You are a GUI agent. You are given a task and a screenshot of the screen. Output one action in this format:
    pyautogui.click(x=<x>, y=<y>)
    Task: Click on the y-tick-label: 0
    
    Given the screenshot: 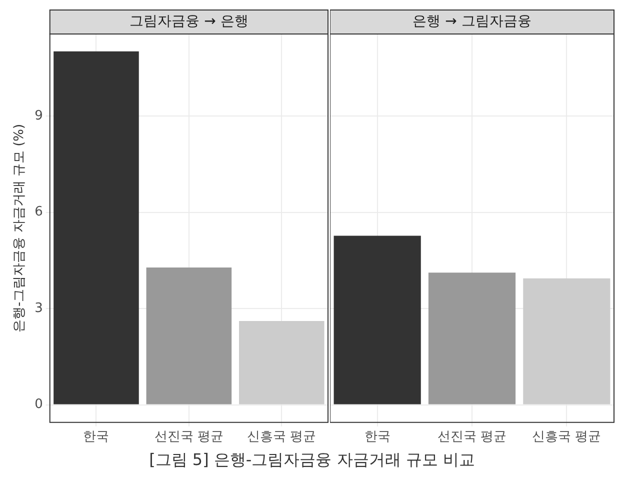 What is the action you would take?
    pyautogui.click(x=38, y=404)
    